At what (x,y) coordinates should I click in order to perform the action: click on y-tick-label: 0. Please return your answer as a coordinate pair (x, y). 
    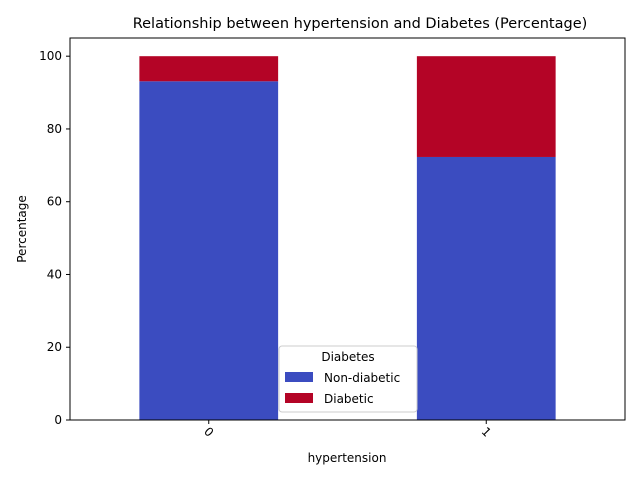
    Looking at the image, I should click on (58, 420).